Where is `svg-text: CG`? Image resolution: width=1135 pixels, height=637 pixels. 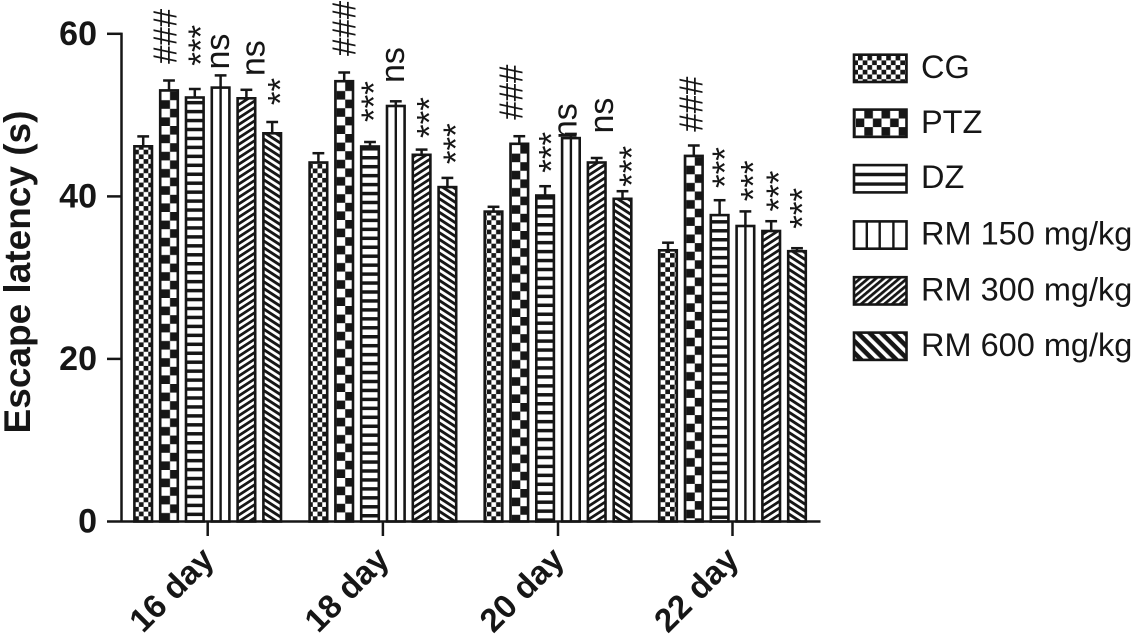
svg-text: CG is located at coordinates (945, 67).